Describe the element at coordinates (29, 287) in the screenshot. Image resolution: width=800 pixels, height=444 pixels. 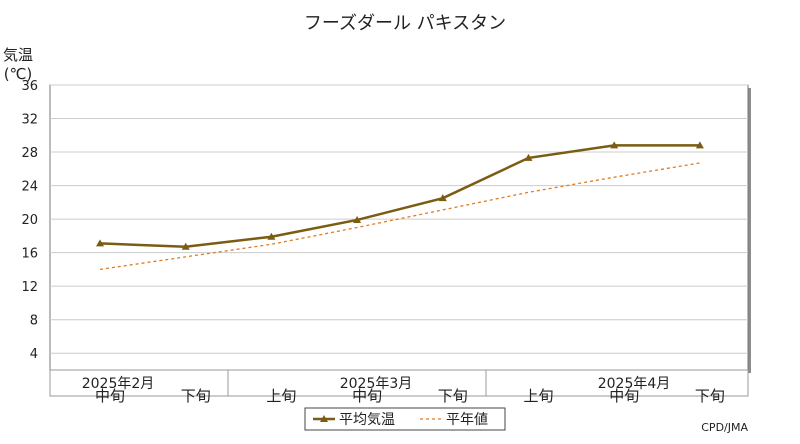
I see `y-tick-label: 12` at that location.